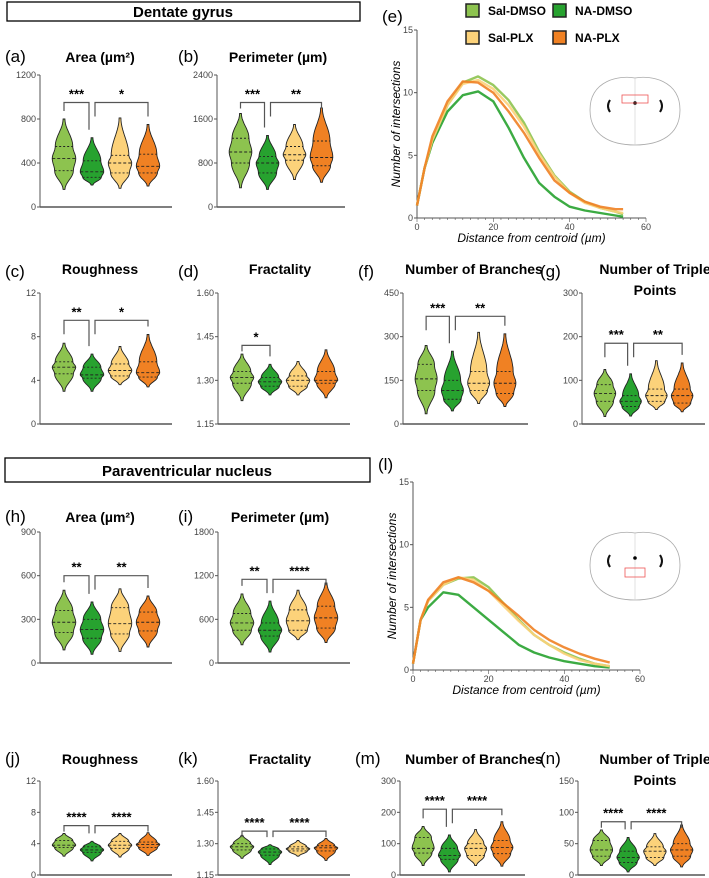  I want to click on legend-label-2: Sal-PLX, so click(510, 38).